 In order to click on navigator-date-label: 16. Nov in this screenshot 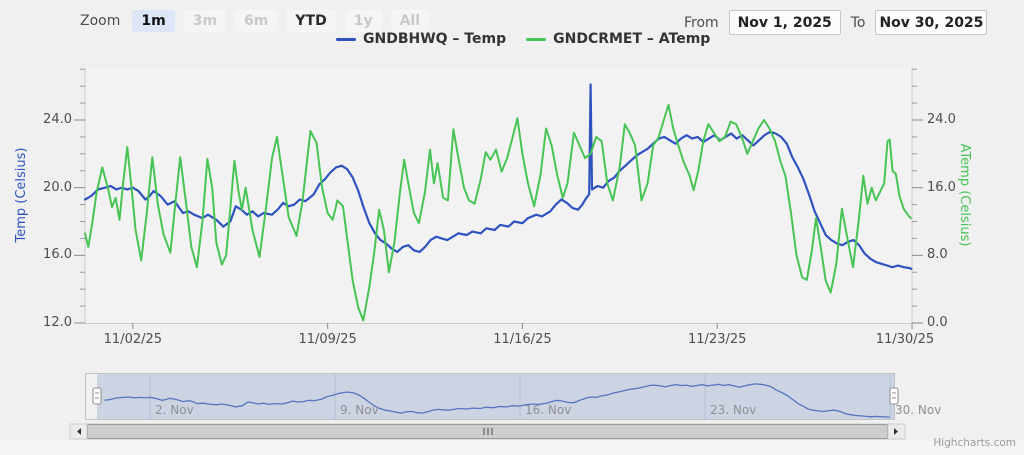, I will do `click(548, 410)`.